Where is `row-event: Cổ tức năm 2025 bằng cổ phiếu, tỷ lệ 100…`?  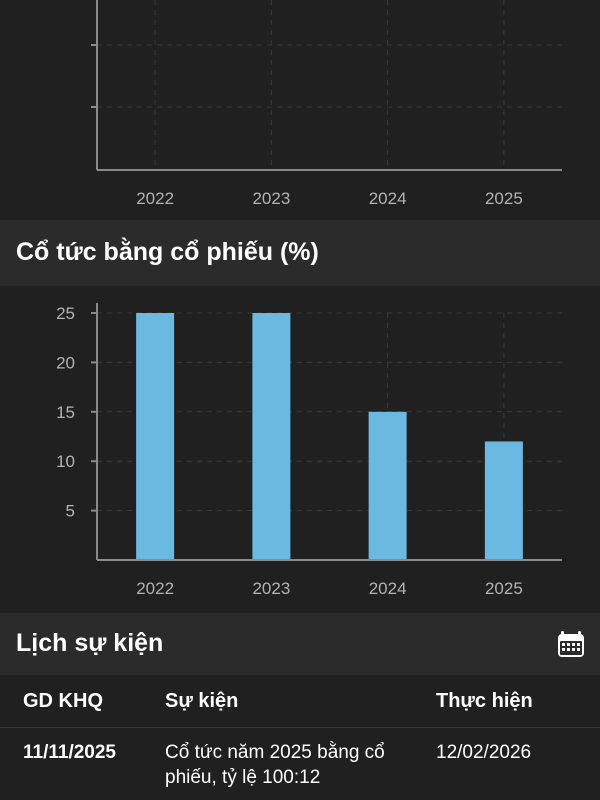 row-event: Cổ tức năm 2025 bằng cổ phiếu, tỷ lệ 100… is located at coordinates (275, 765).